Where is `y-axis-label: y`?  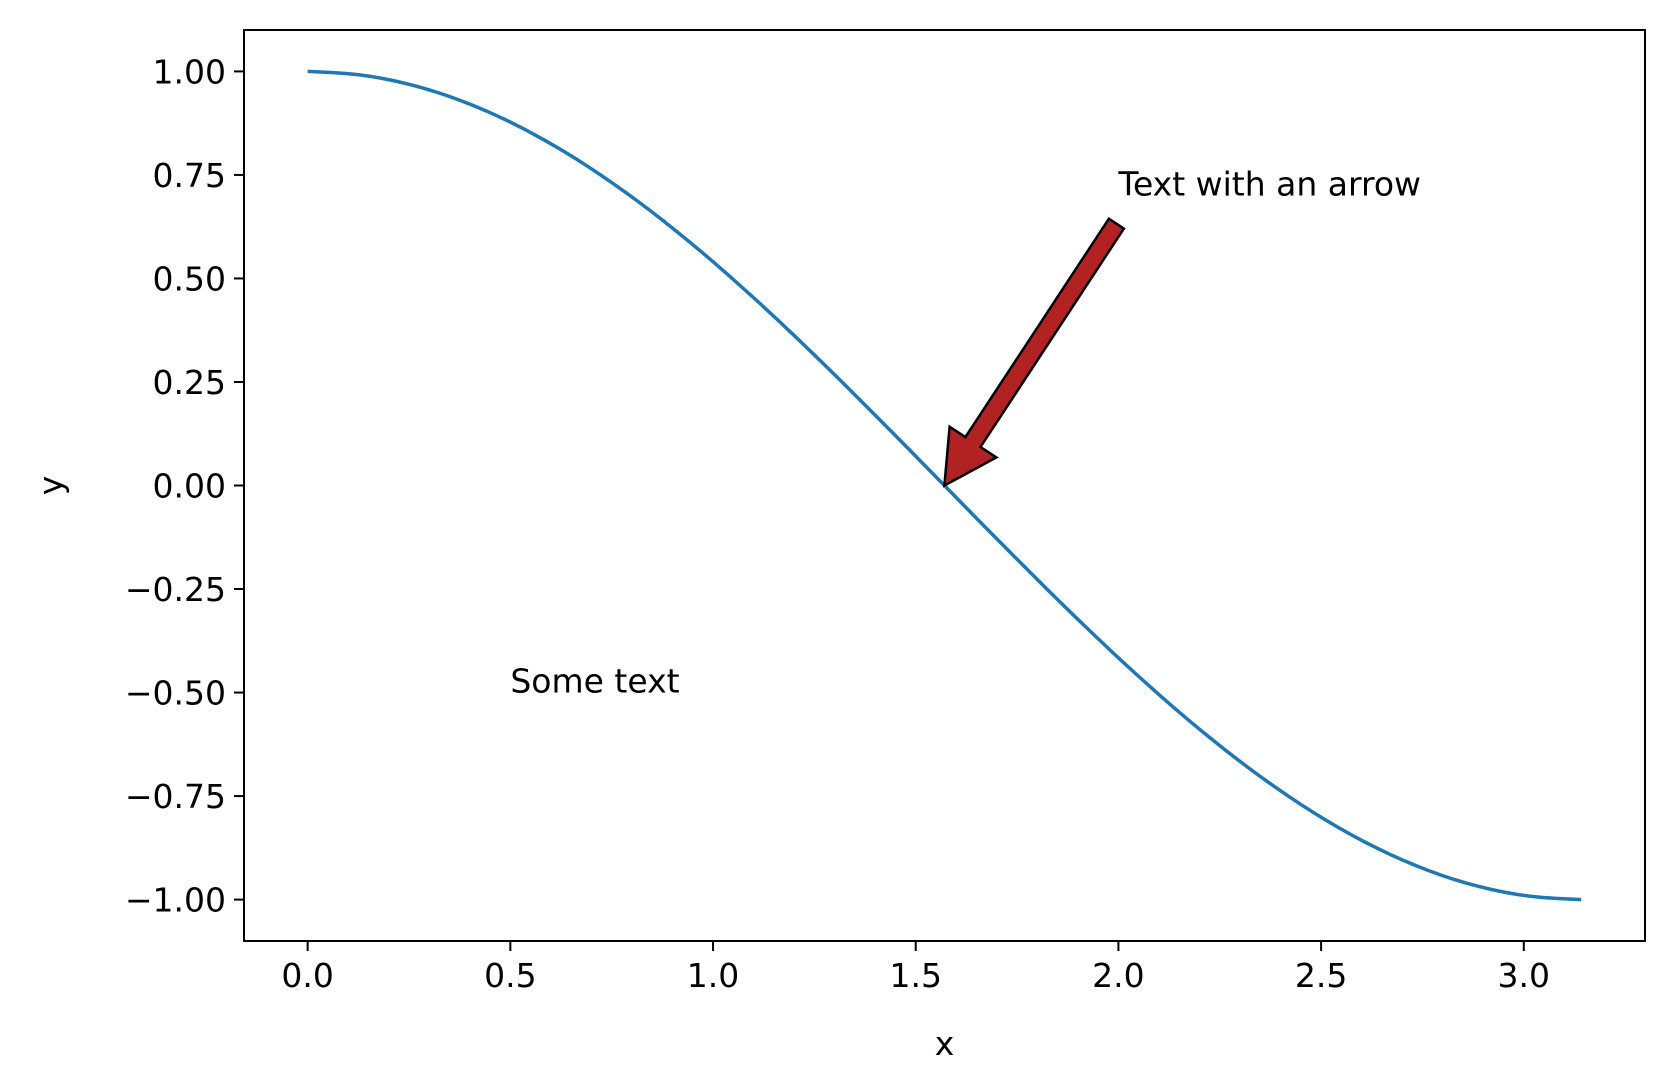 y-axis-label: y is located at coordinates (50, 486).